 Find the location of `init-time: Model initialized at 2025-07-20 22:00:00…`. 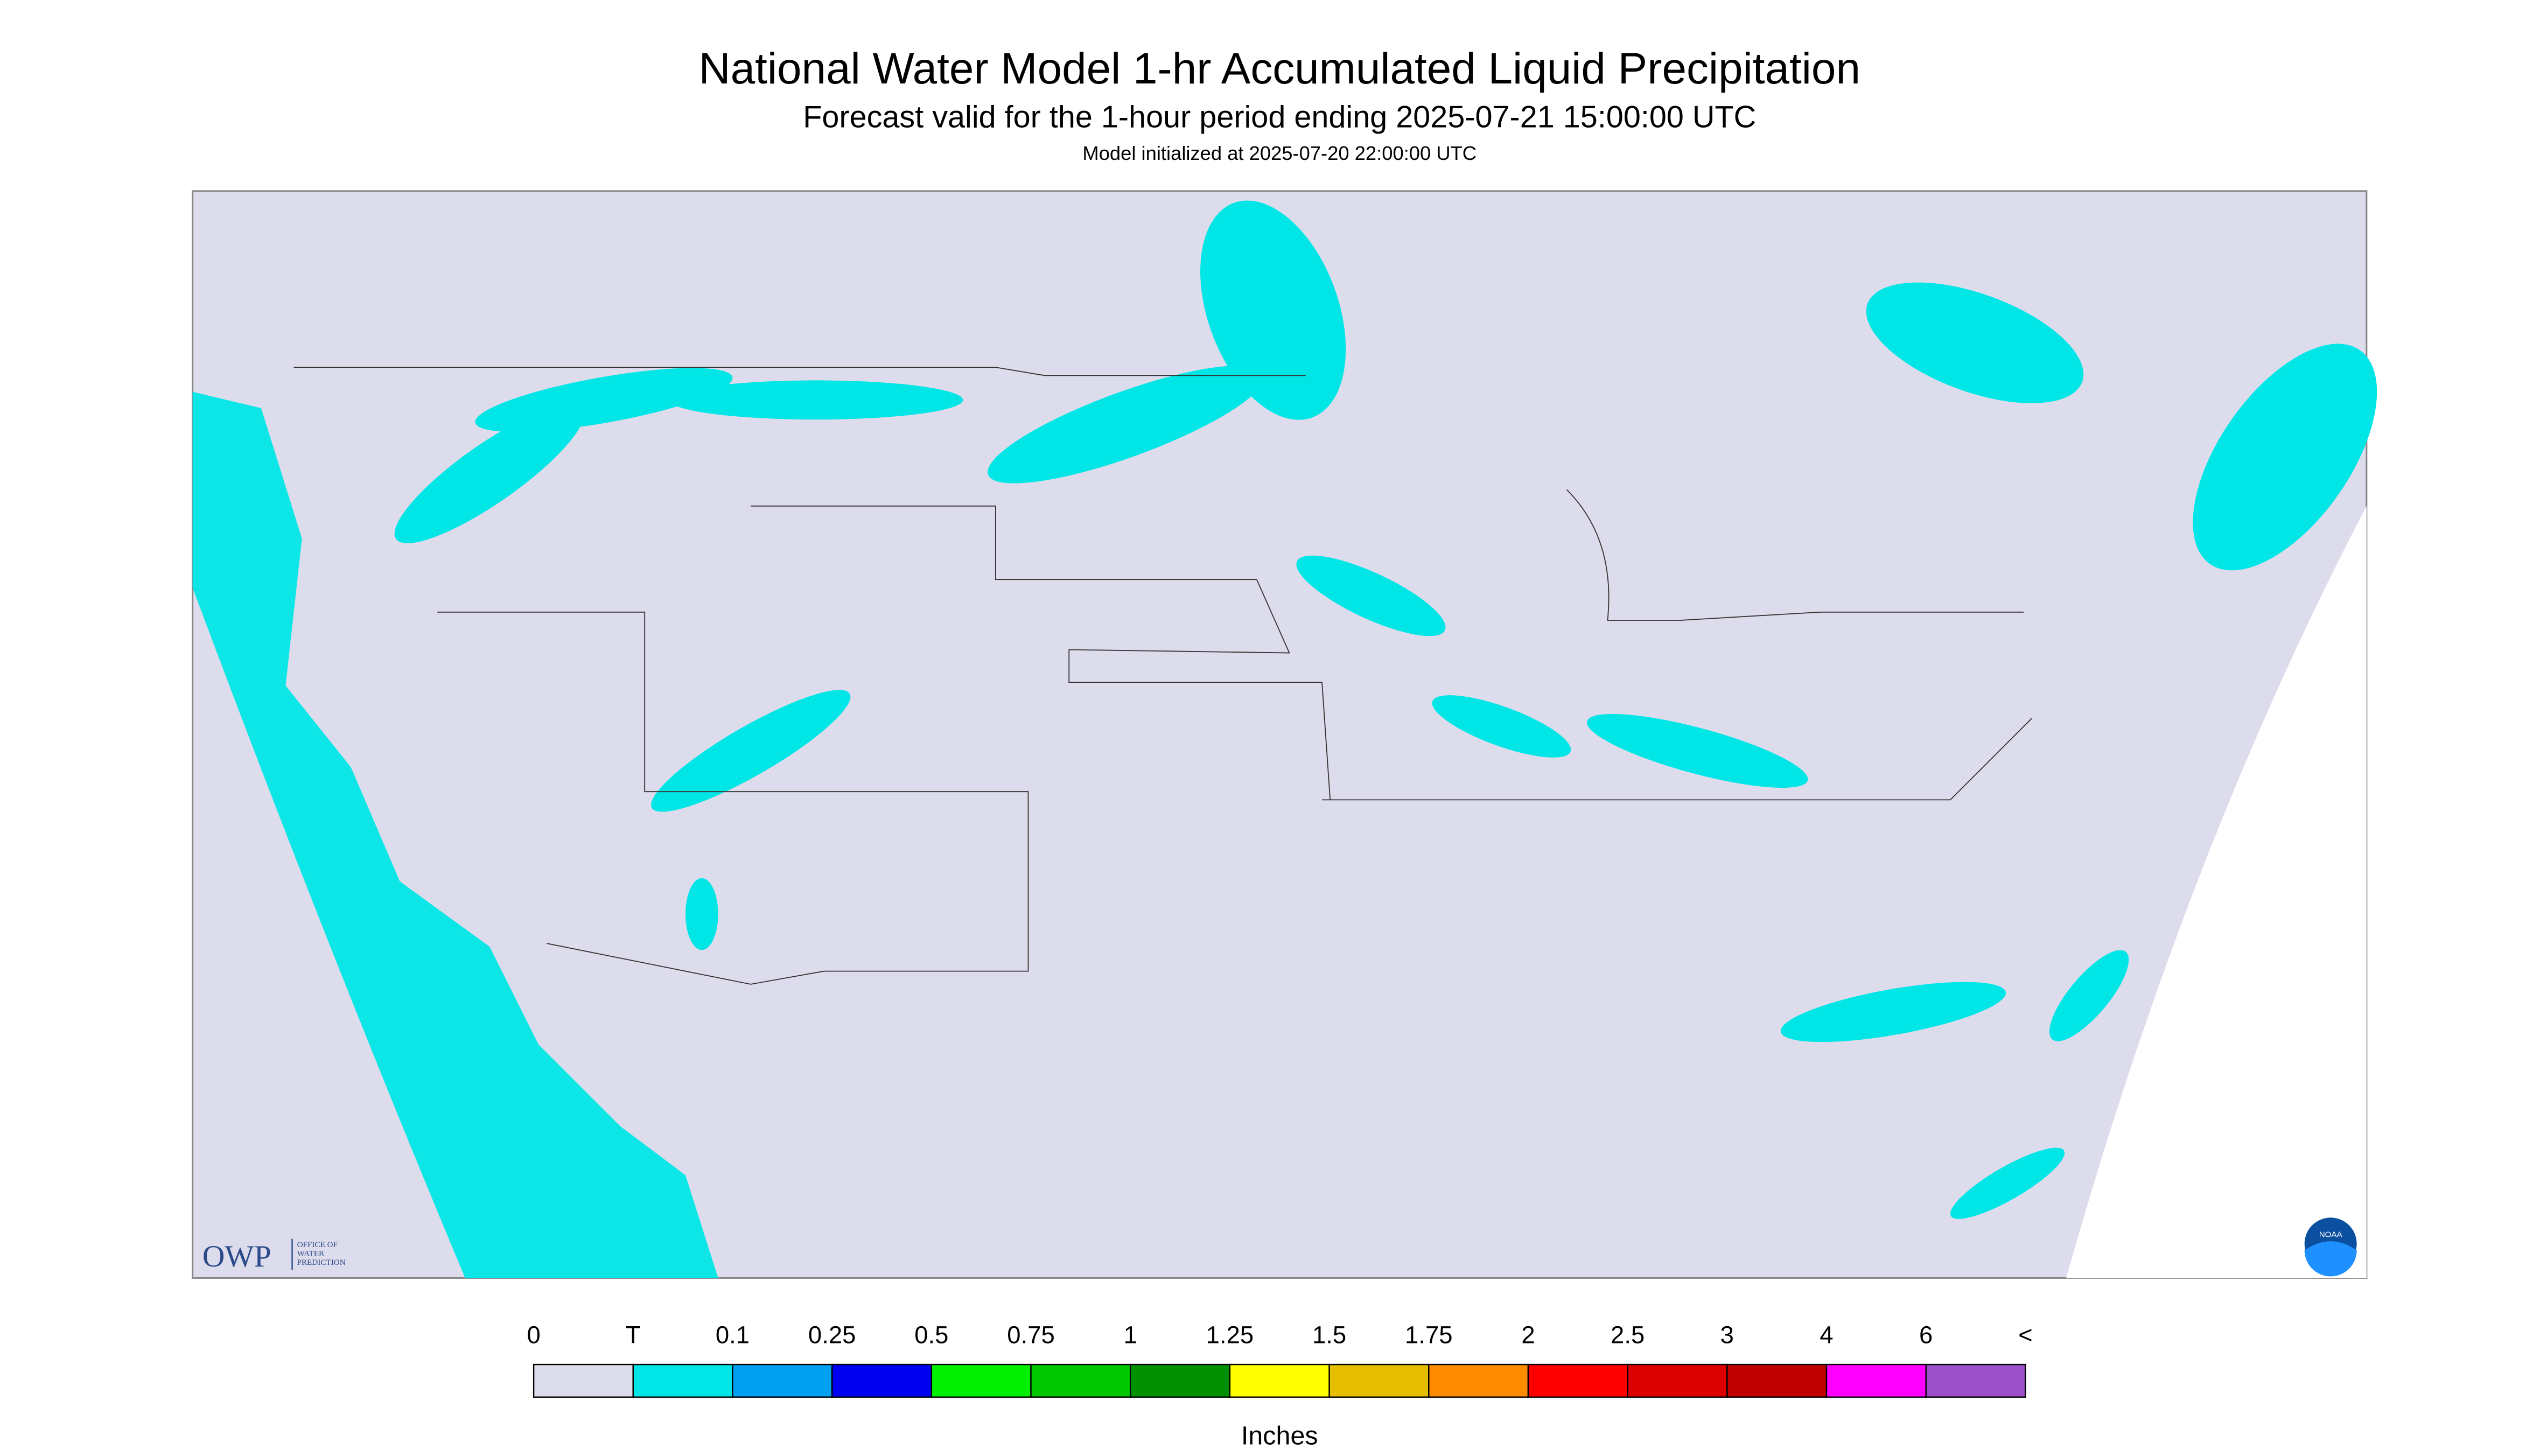

init-time: Model initialized at 2025-07-20 22:00:00… is located at coordinates (1279, 153).